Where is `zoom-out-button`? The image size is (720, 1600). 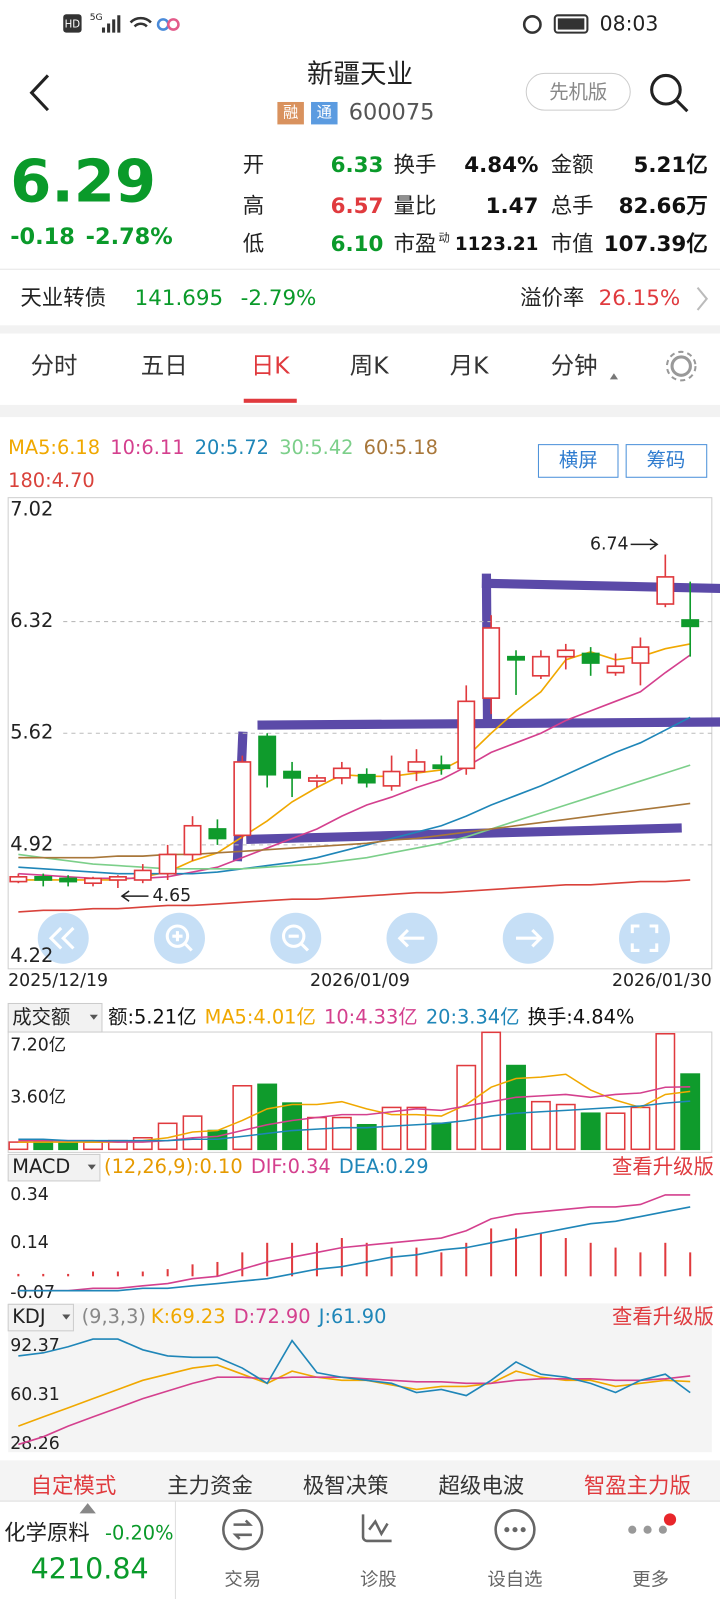
zoom-out-button is located at coordinates (296, 938).